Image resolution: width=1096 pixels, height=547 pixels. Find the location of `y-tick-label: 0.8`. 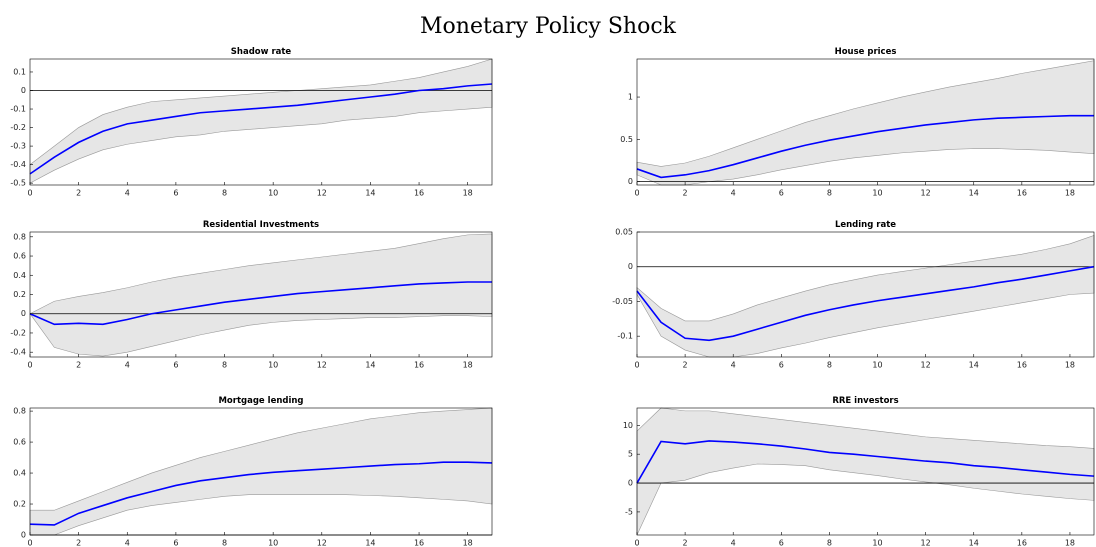

y-tick-label: 0.8 is located at coordinates (19, 236).